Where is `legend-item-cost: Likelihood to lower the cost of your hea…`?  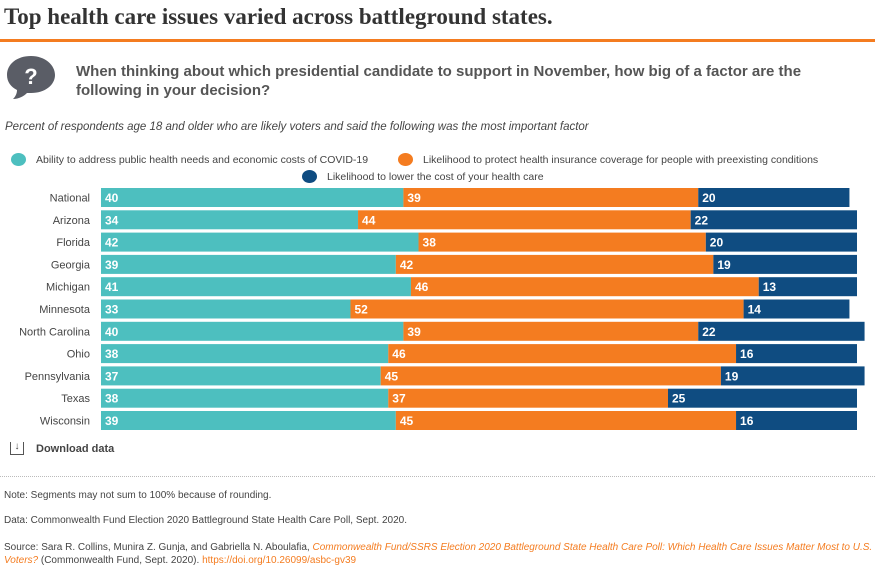
legend-item-cost: Likelihood to lower the cost of your hea… is located at coordinates (423, 176).